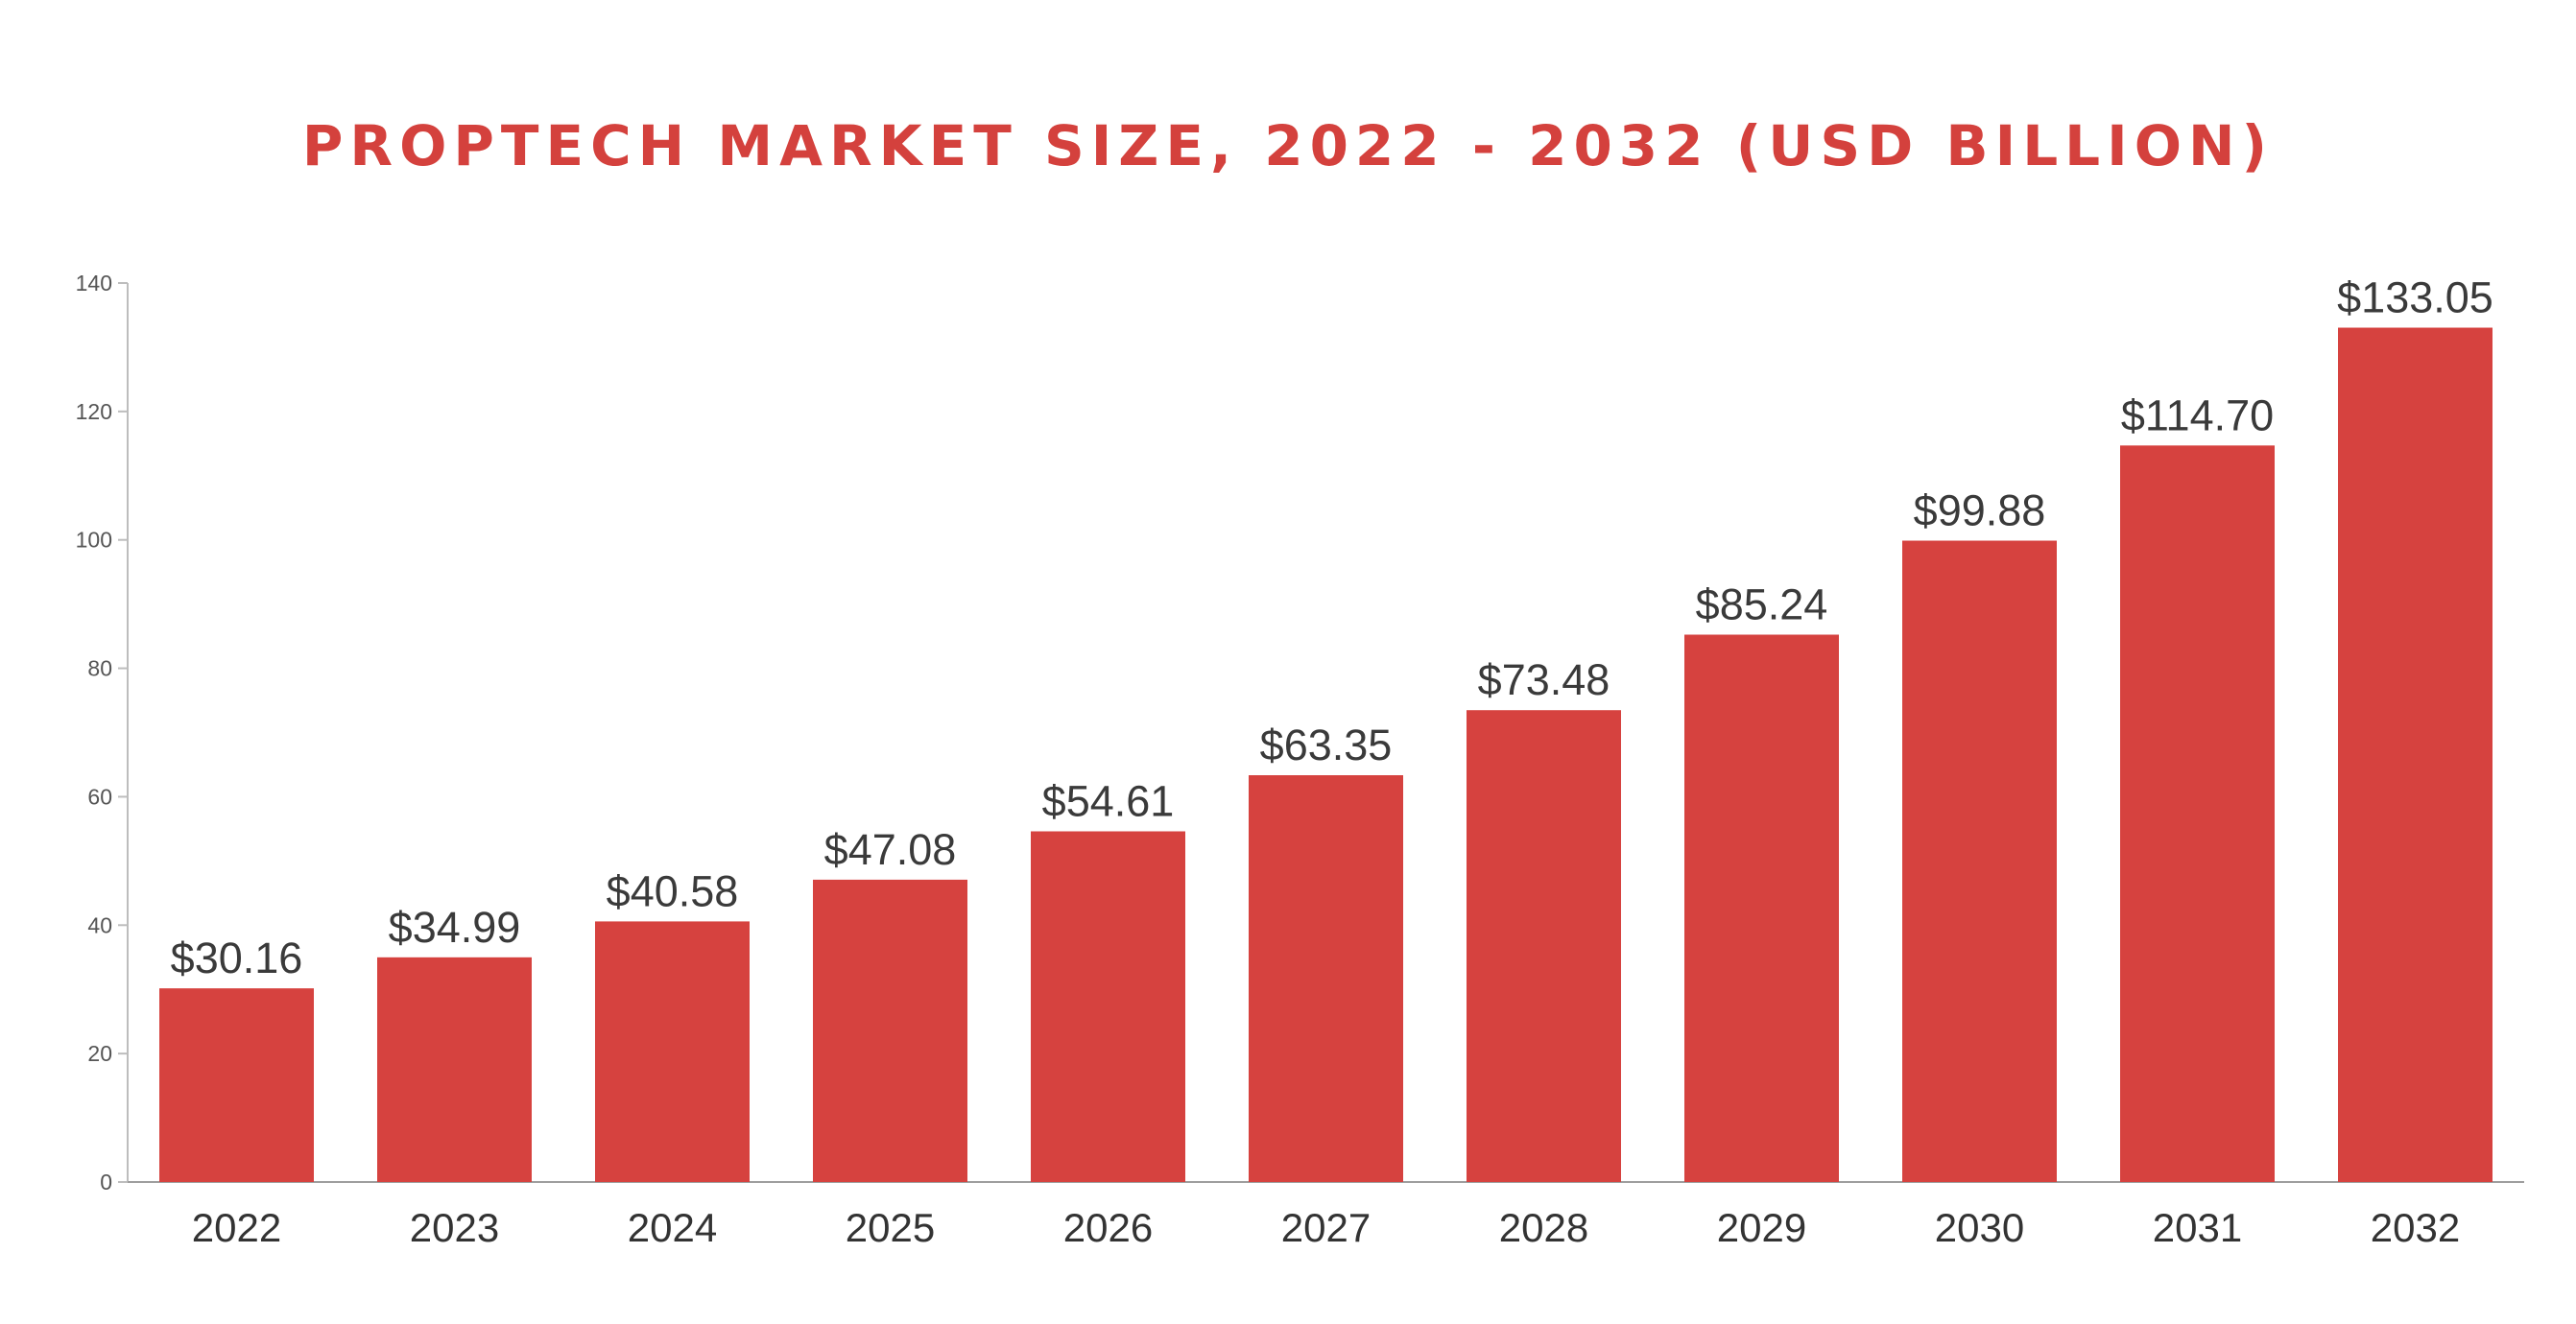 The image size is (2576, 1324). I want to click on bar-2022, so click(236, 1085).